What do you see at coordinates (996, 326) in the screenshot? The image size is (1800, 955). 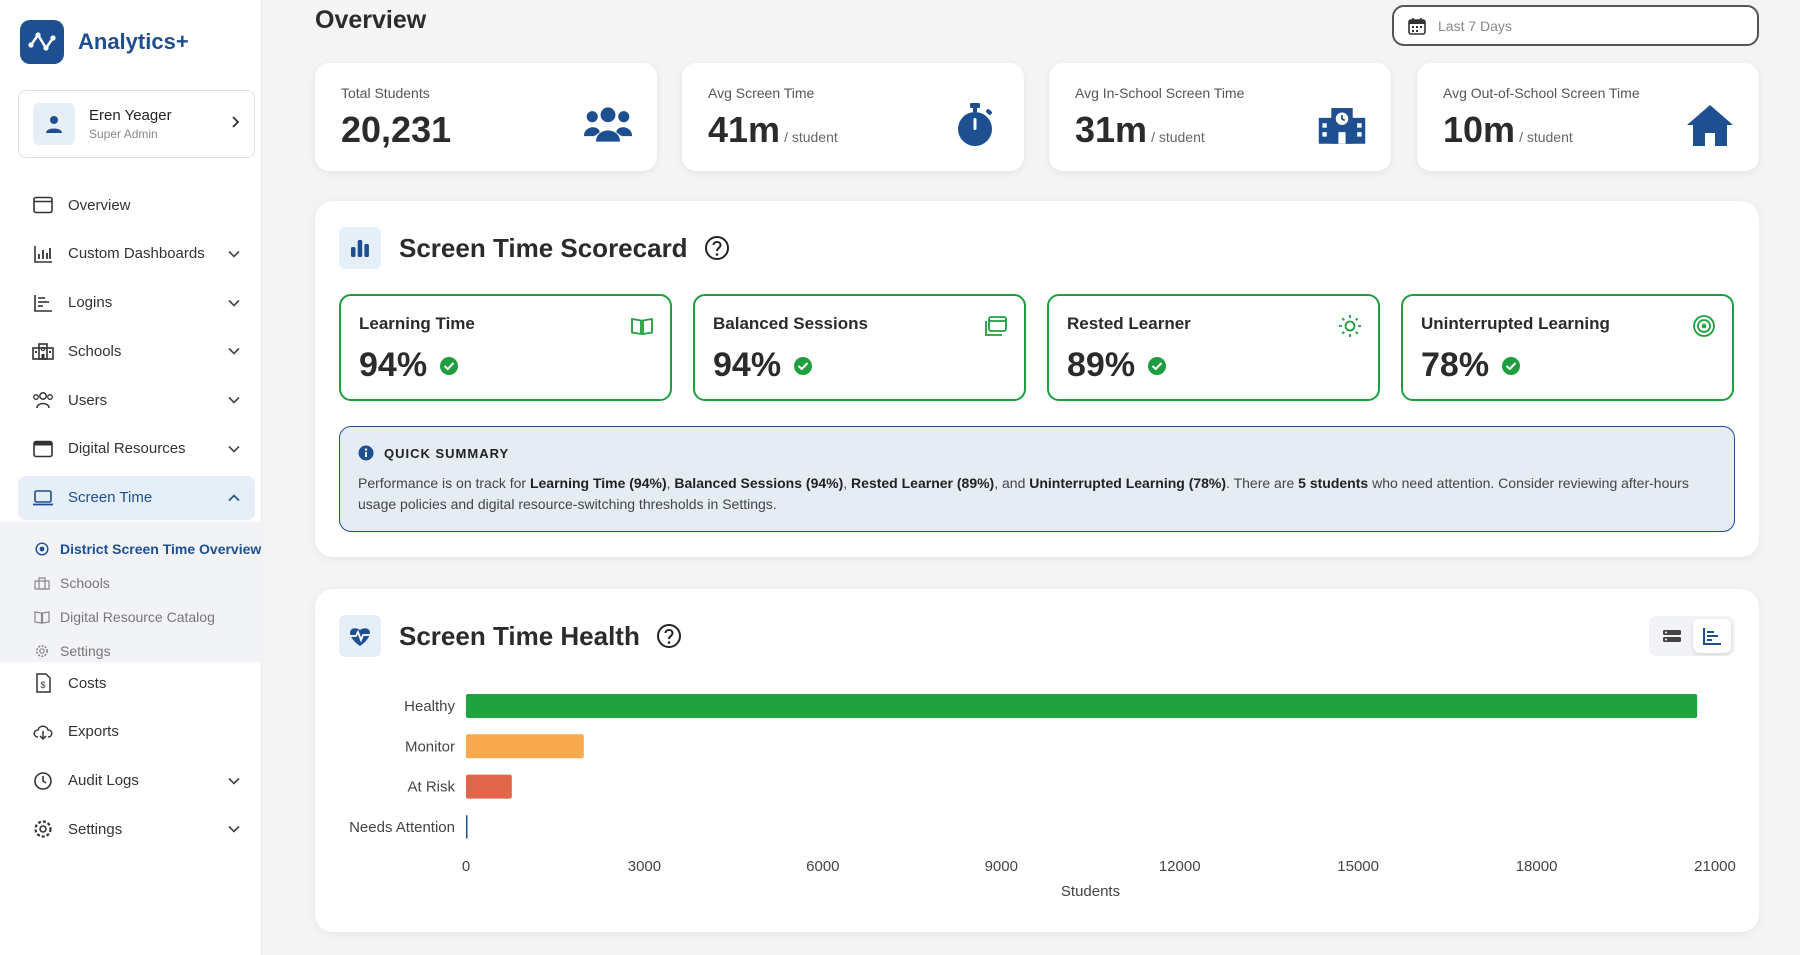 I see `window-stack-icon` at bounding box center [996, 326].